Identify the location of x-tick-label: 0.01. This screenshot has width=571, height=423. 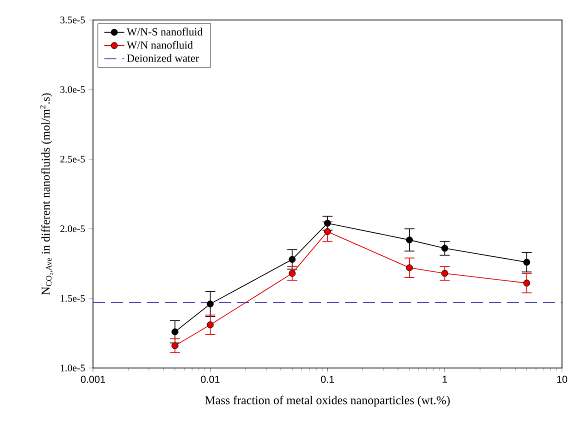
(210, 379).